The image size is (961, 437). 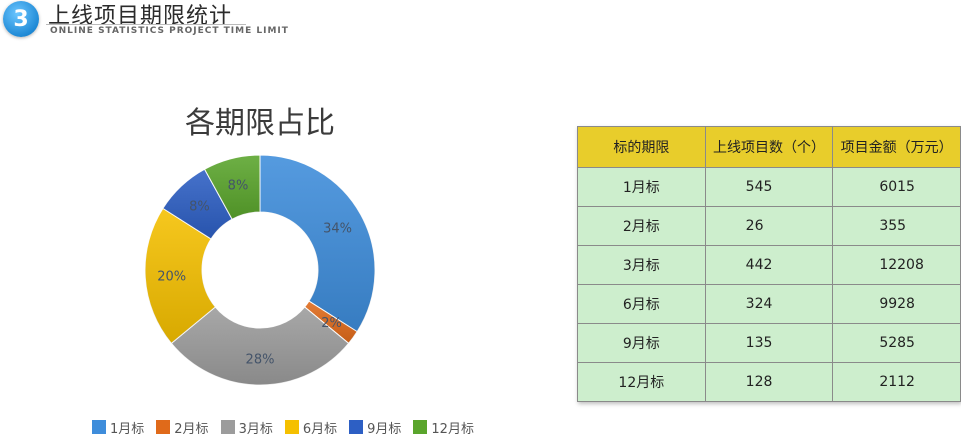 What do you see at coordinates (21, 19) in the screenshot?
I see `section-number-badge: 3` at bounding box center [21, 19].